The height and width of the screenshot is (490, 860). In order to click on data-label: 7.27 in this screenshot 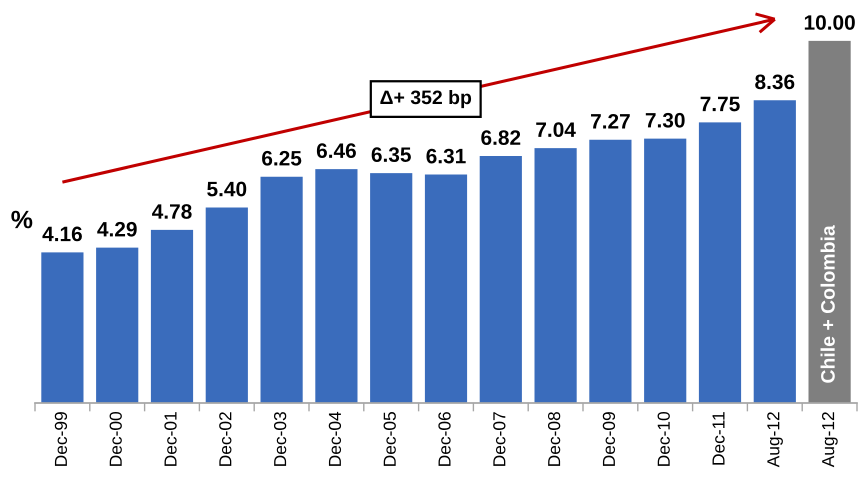, I will do `click(610, 121)`.